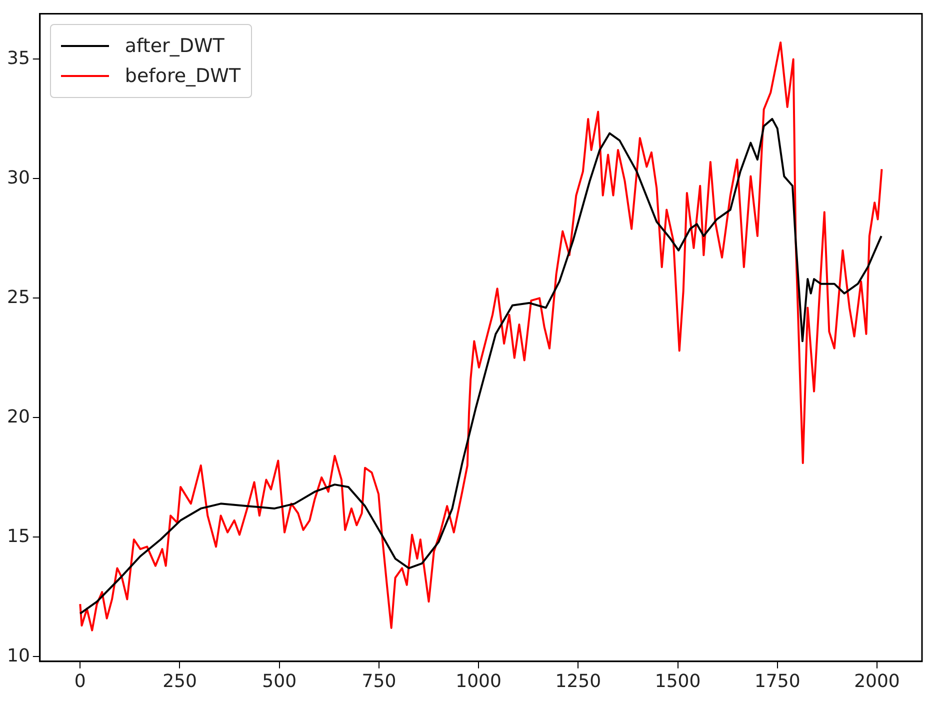 This screenshot has height=702, width=928. I want to click on legend-label: before_DWT, so click(182, 75).